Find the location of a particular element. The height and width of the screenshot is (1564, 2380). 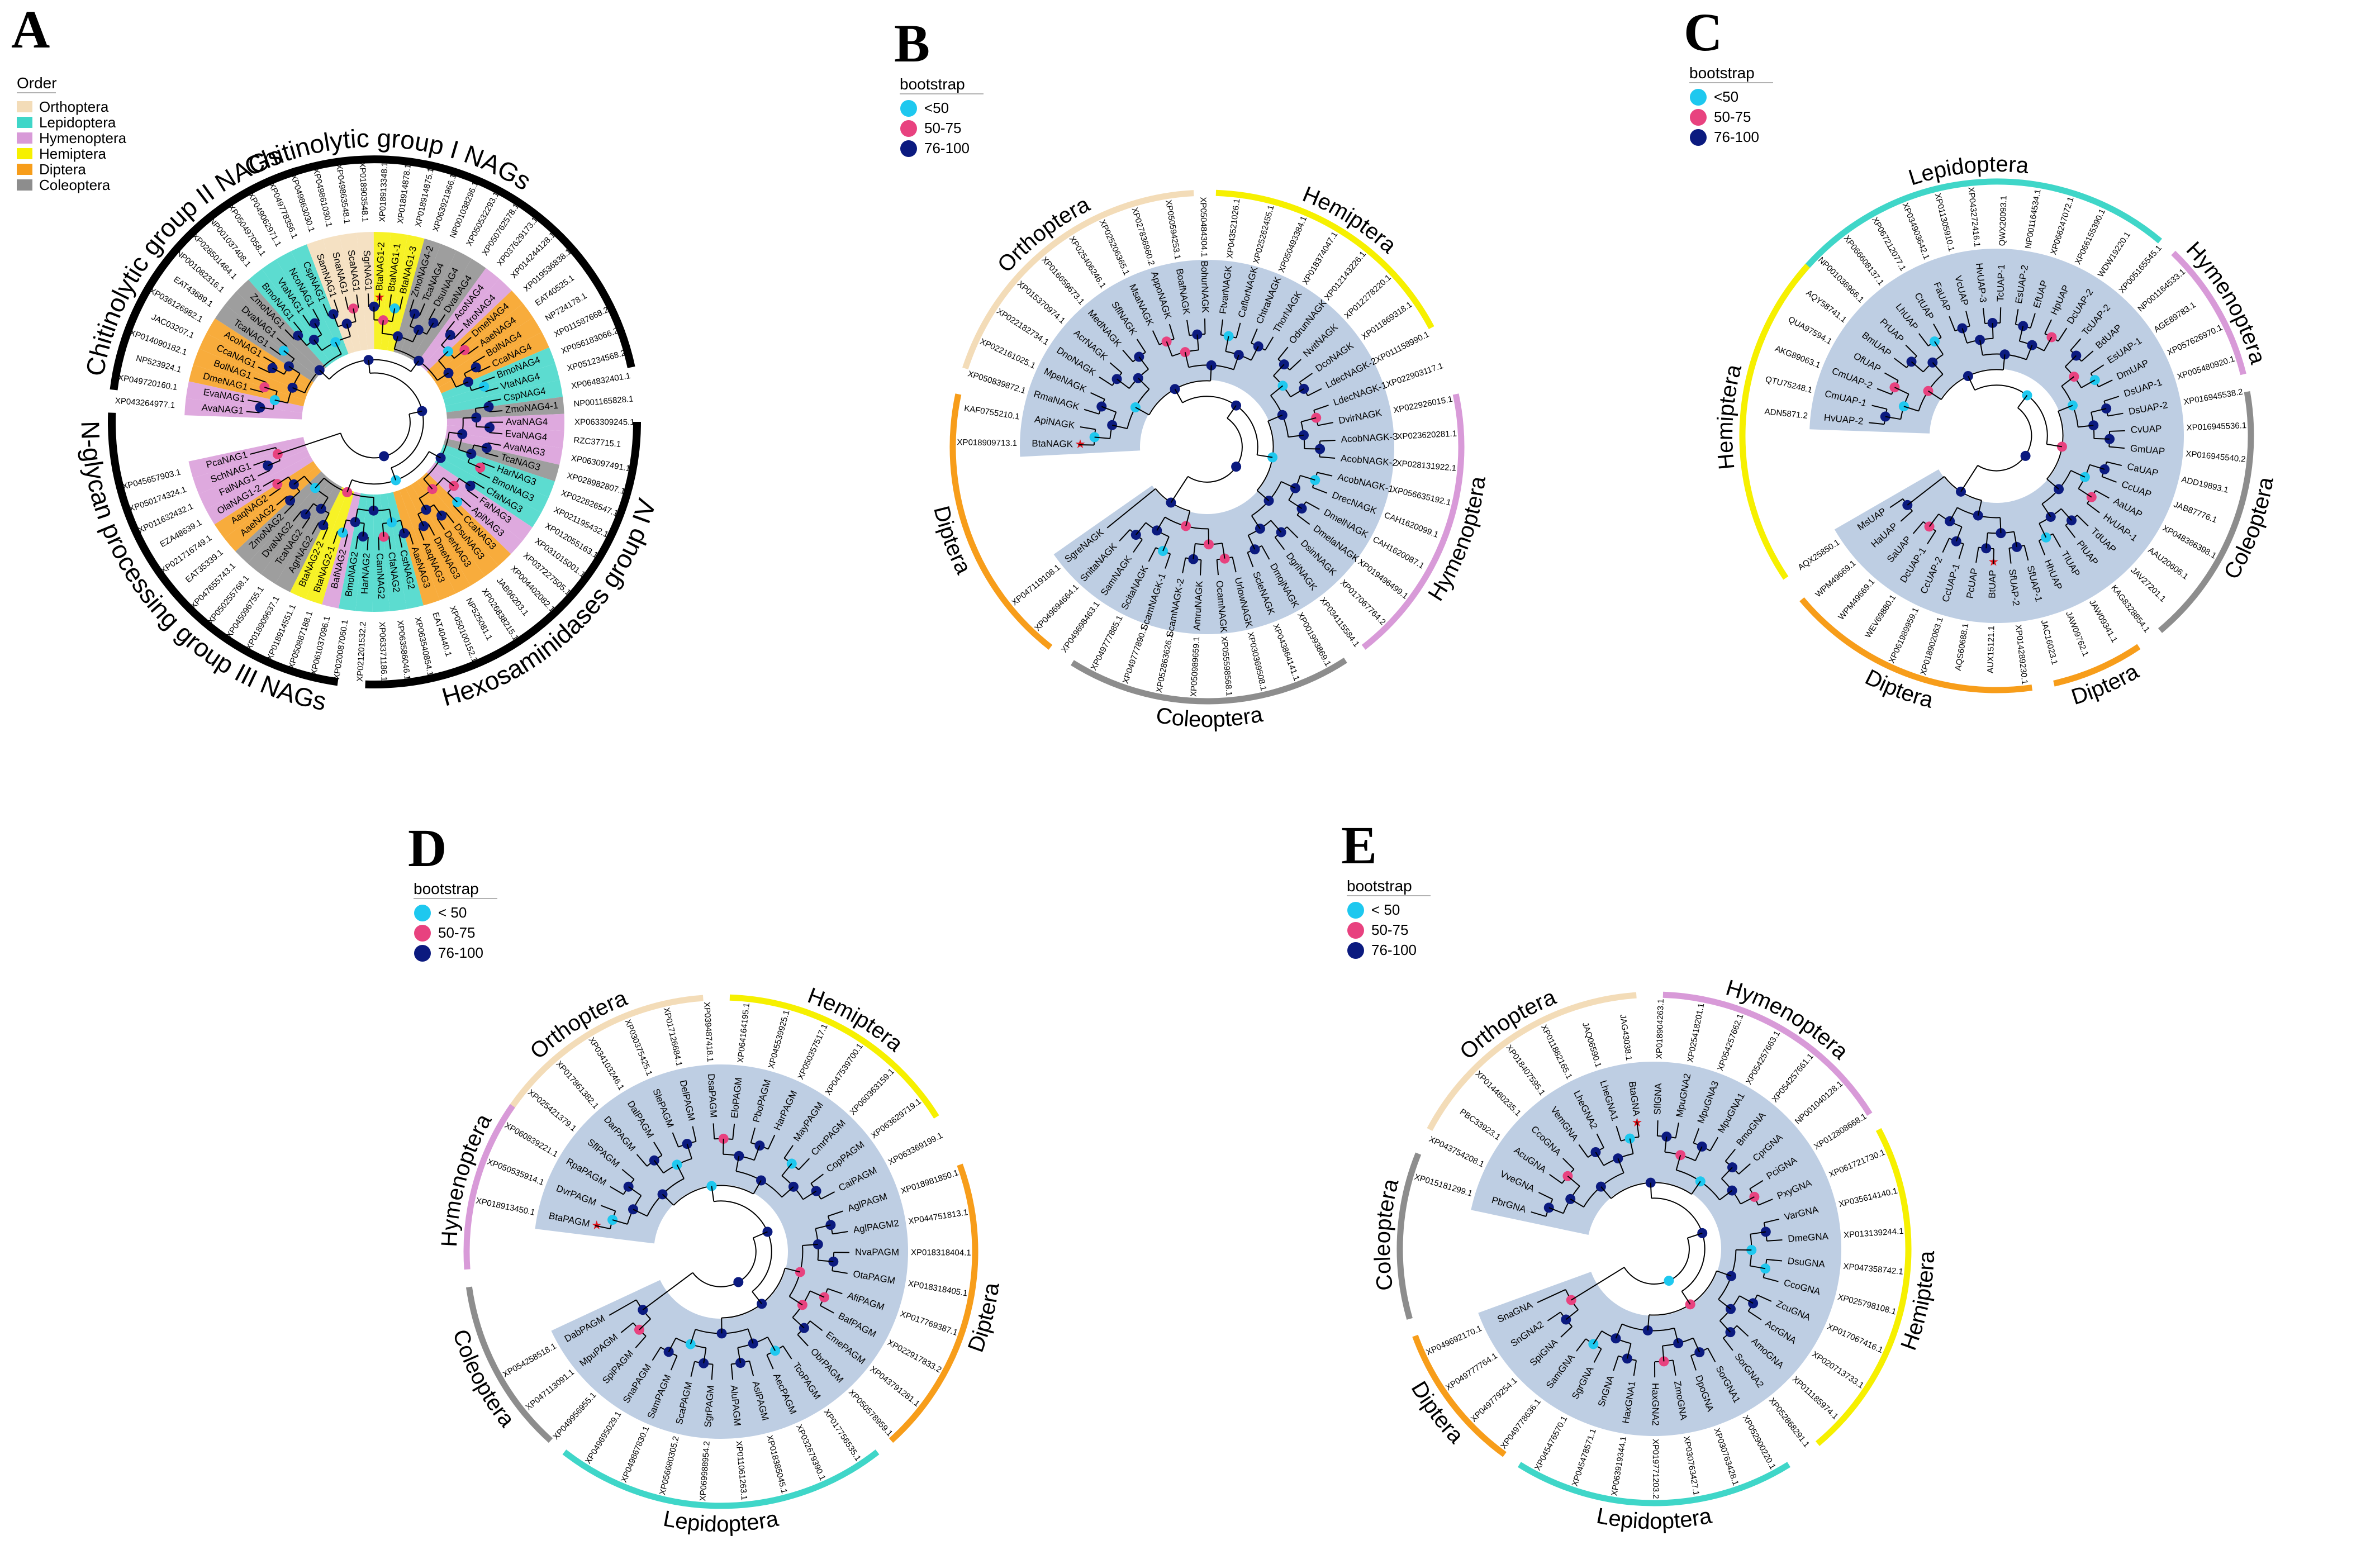

accession-label: XP027836960.2 is located at coordinates (1143, 236).